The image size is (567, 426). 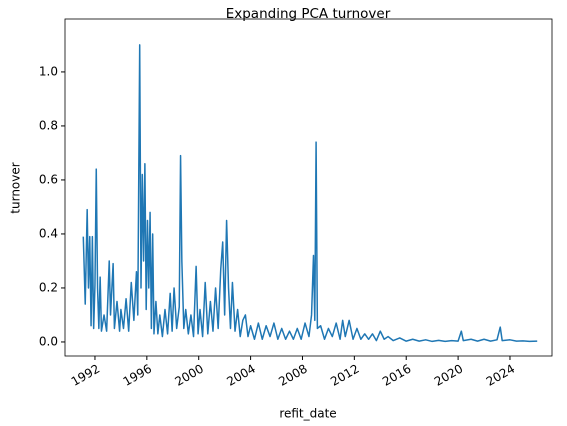 What do you see at coordinates (16, 187) in the screenshot?
I see `y-axis-label: turnover` at bounding box center [16, 187].